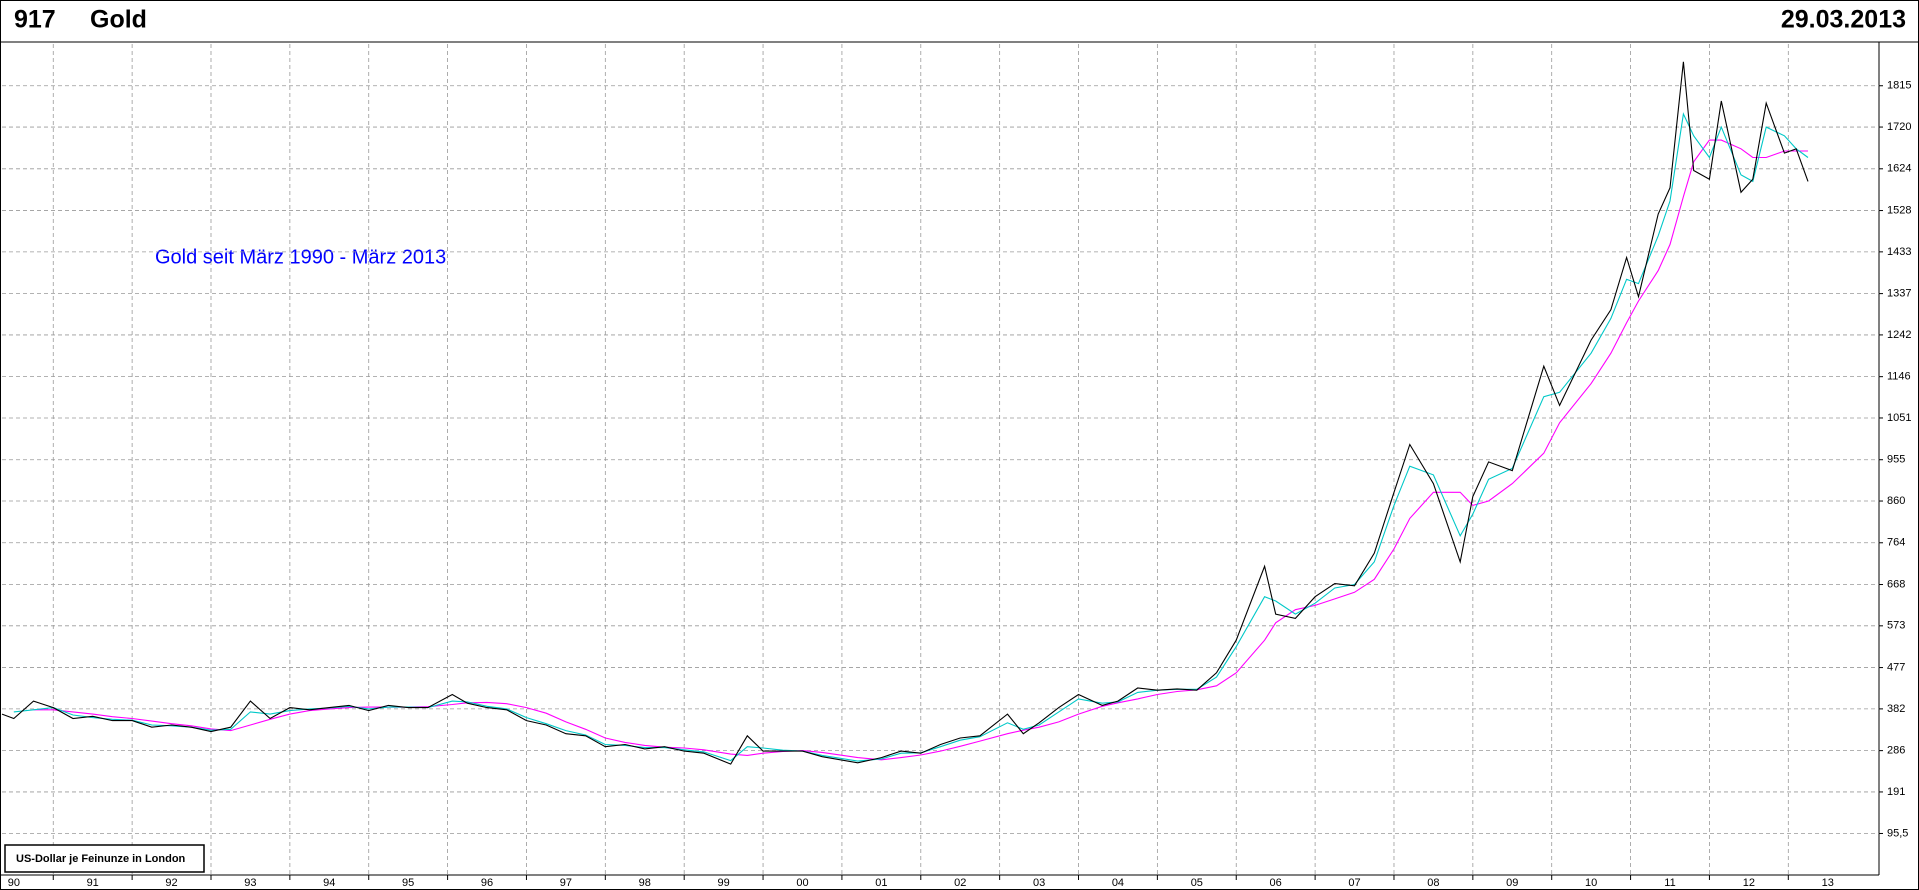 This screenshot has width=1919, height=890. Describe the element at coordinates (1669, 883) in the screenshot. I see `x-tick-label: 11` at that location.